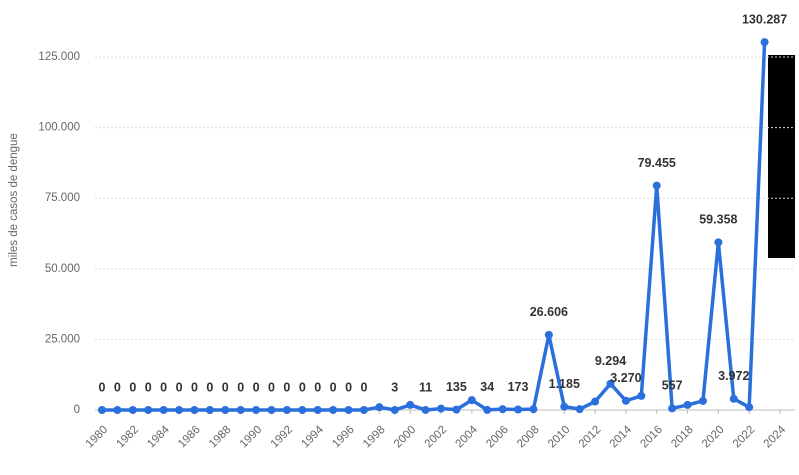  Describe the element at coordinates (775, 436) in the screenshot. I see `x-tick-label: 2024` at that location.